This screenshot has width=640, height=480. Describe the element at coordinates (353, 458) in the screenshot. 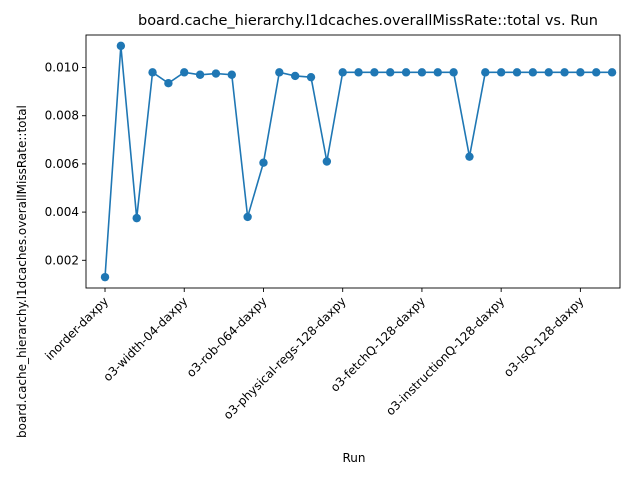

I see `x-axis-label: Run` at that location.